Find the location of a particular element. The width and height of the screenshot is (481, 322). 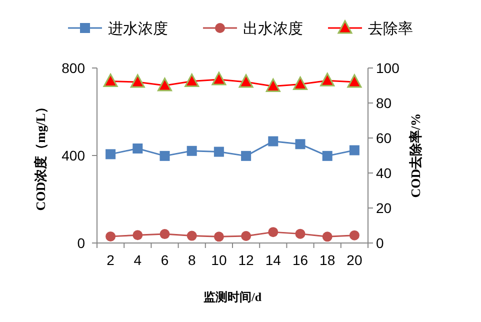

x-tick-label: 18 is located at coordinates (328, 260).